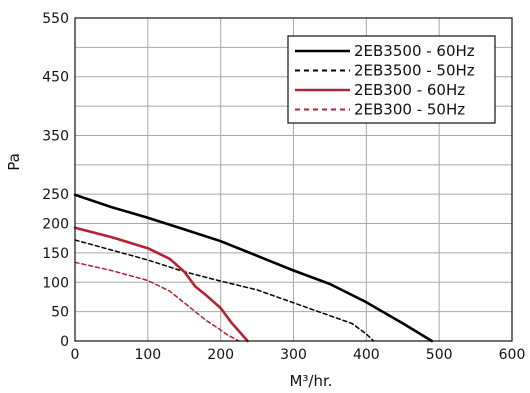 The height and width of the screenshot is (393, 530). What do you see at coordinates (64, 342) in the screenshot?
I see `y-tick-label: 0` at bounding box center [64, 342].